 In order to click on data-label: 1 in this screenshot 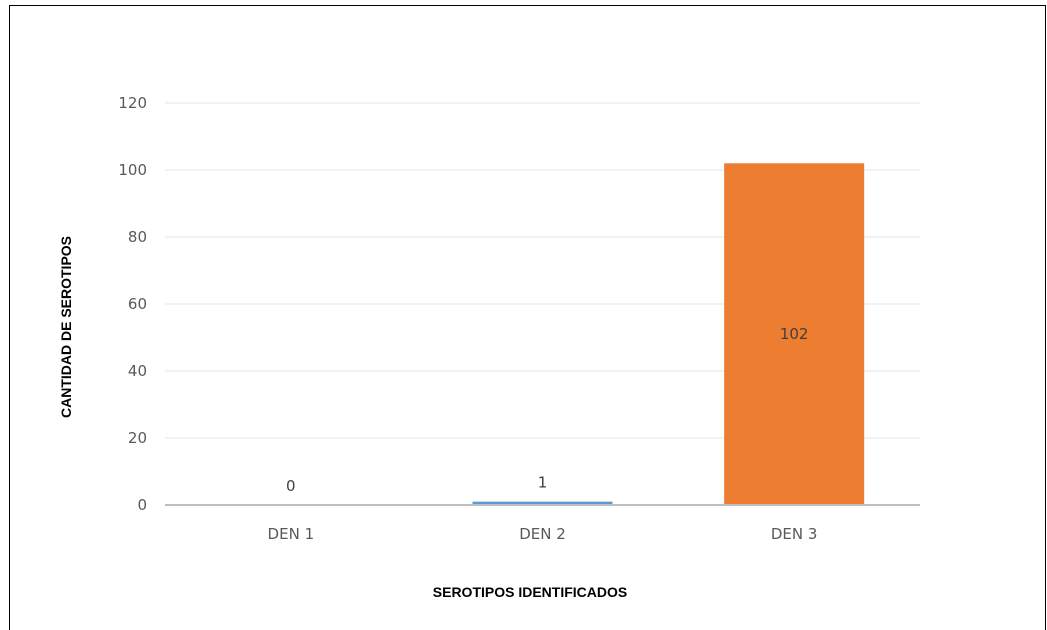, I will do `click(543, 483)`.